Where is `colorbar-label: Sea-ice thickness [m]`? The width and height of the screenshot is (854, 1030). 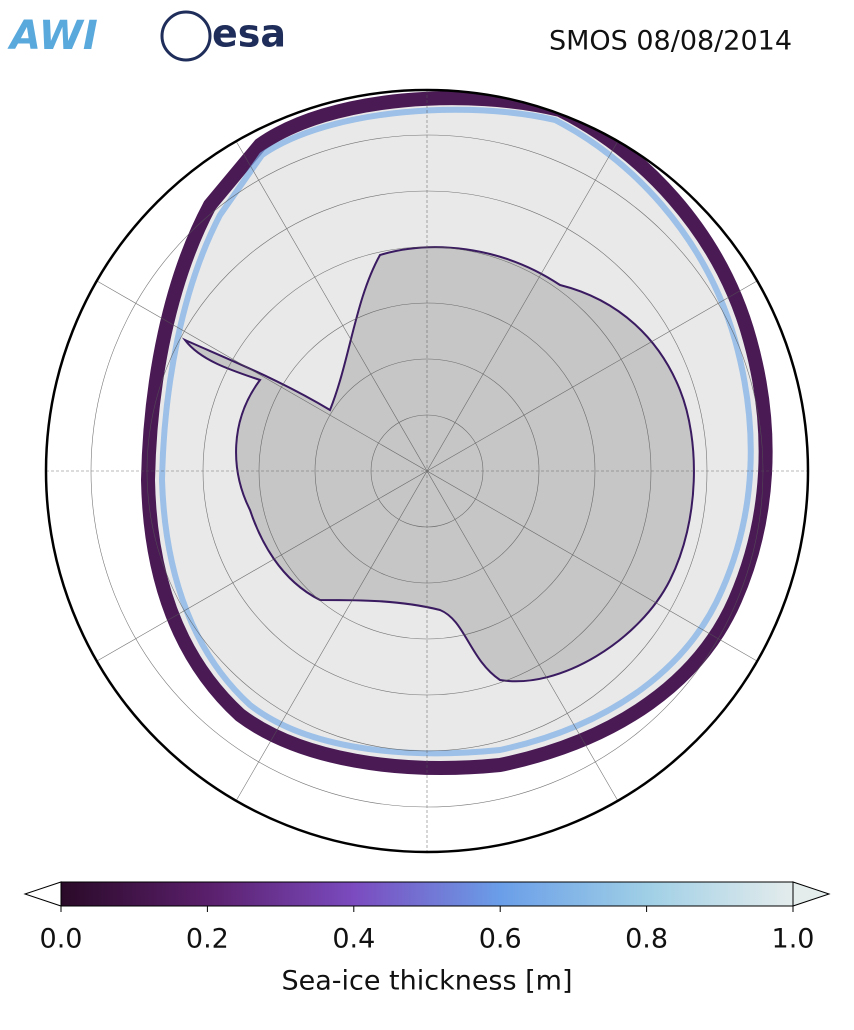
colorbar-label: Sea-ice thickness [m] is located at coordinates (426, 981).